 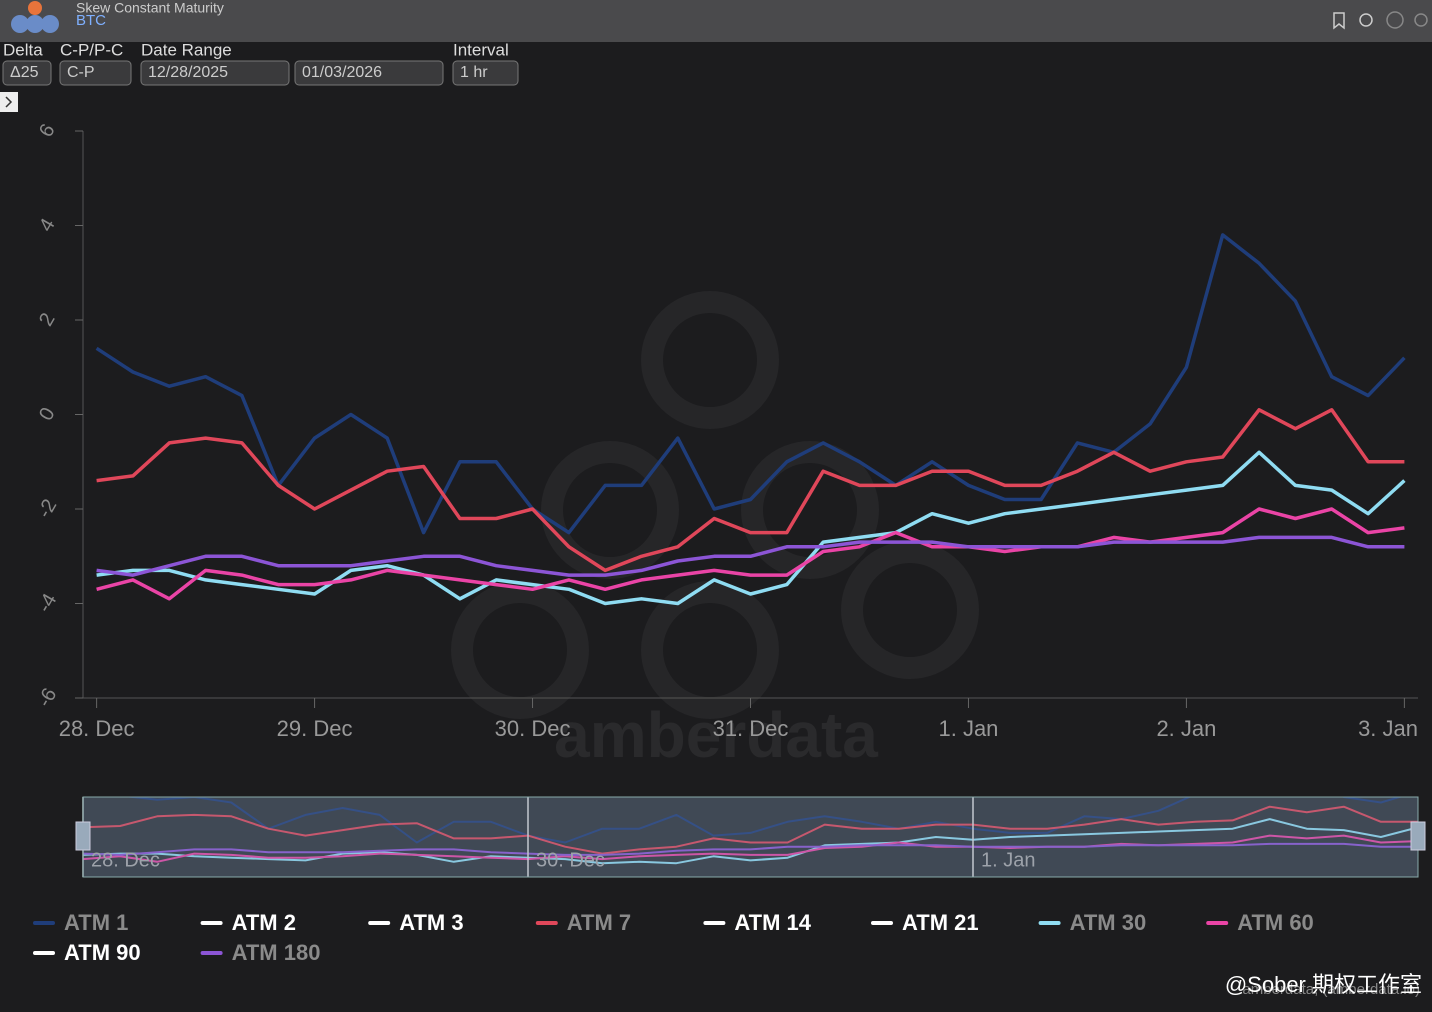 What do you see at coordinates (1186, 728) in the screenshot?
I see `x-tick-label: 2. Jan` at bounding box center [1186, 728].